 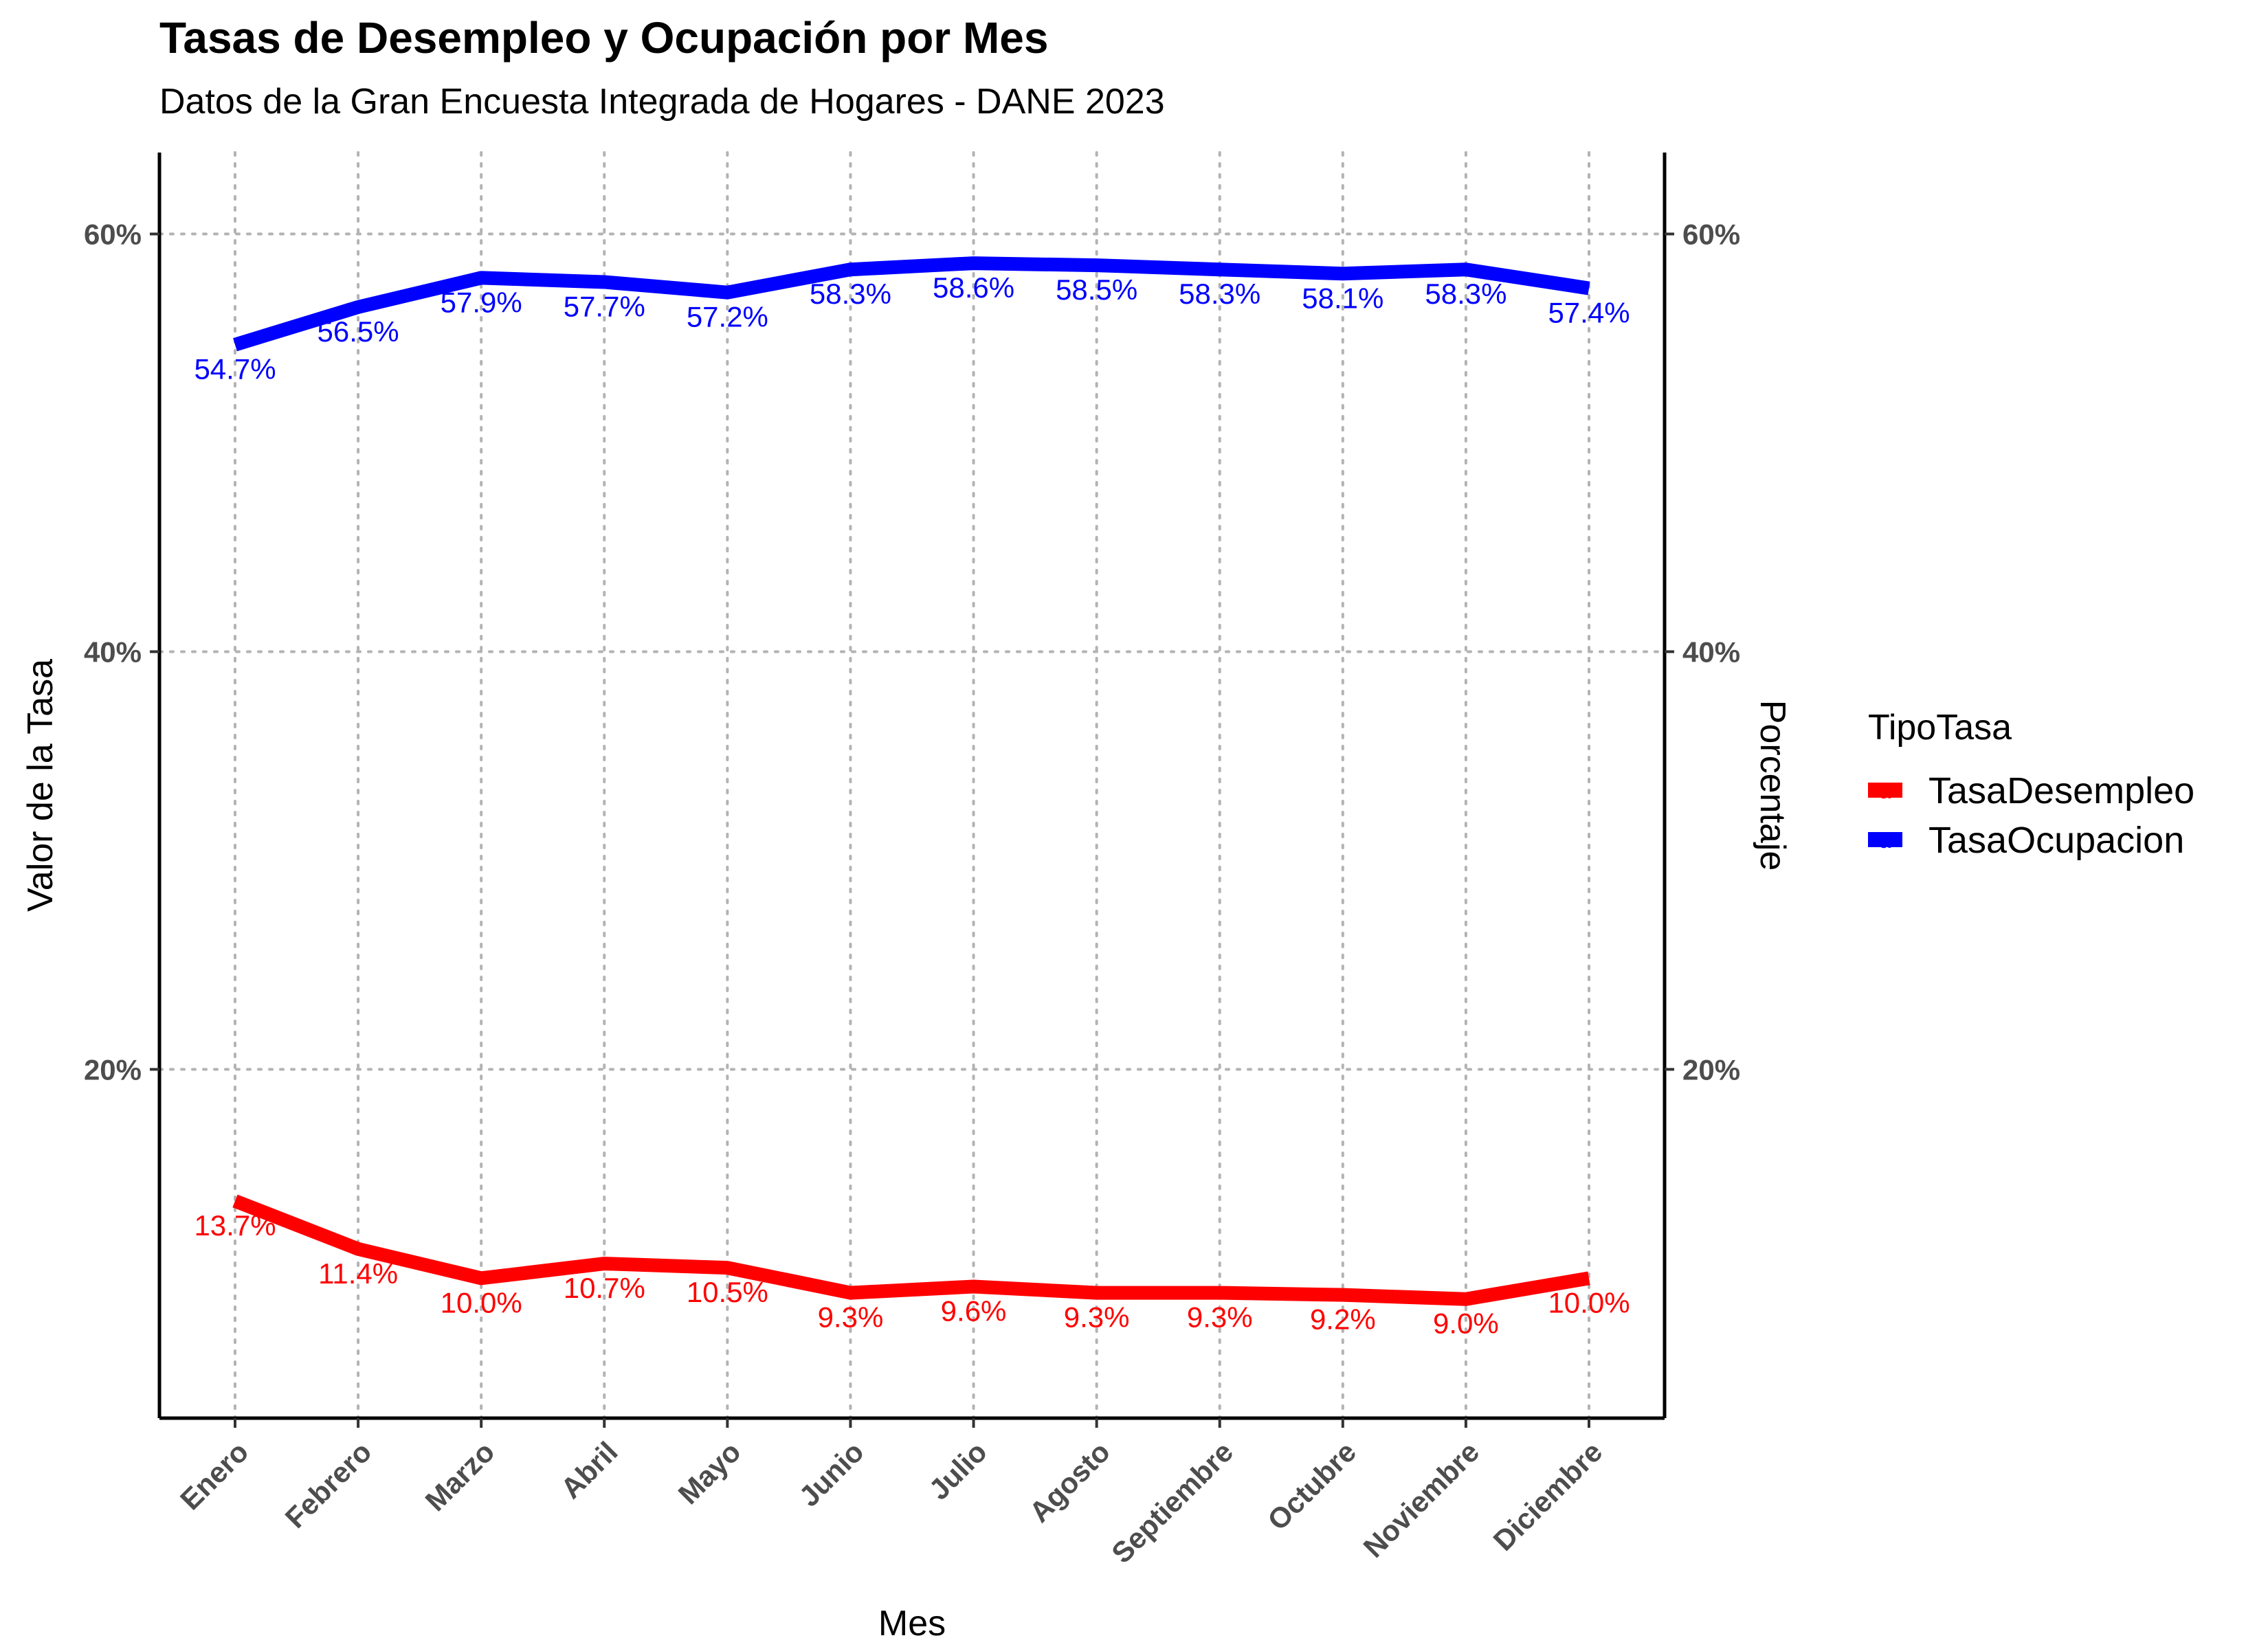 What do you see at coordinates (911, 1250) in the screenshot?
I see `series-line-TasaDesempleo` at bounding box center [911, 1250].